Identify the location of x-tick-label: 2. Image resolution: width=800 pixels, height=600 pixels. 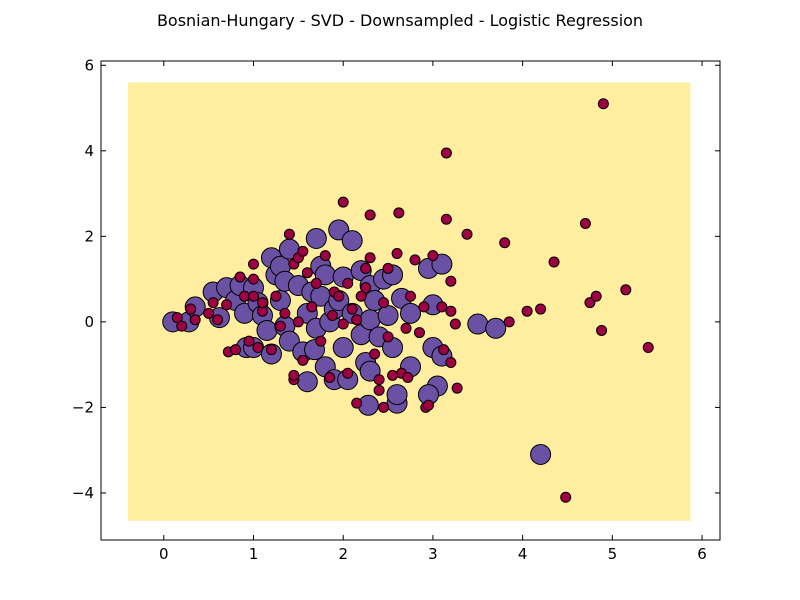
(343, 554).